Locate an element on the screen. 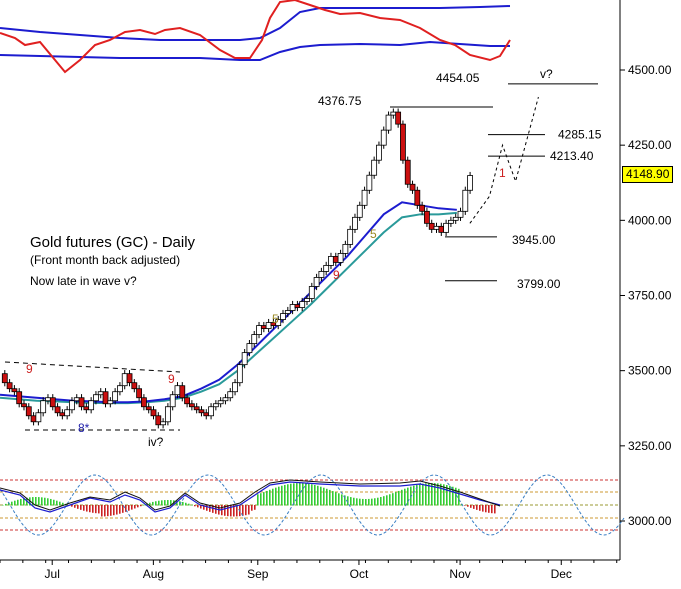 This screenshot has width=681, height=589. count-label-5: 9 is located at coordinates (336, 275).